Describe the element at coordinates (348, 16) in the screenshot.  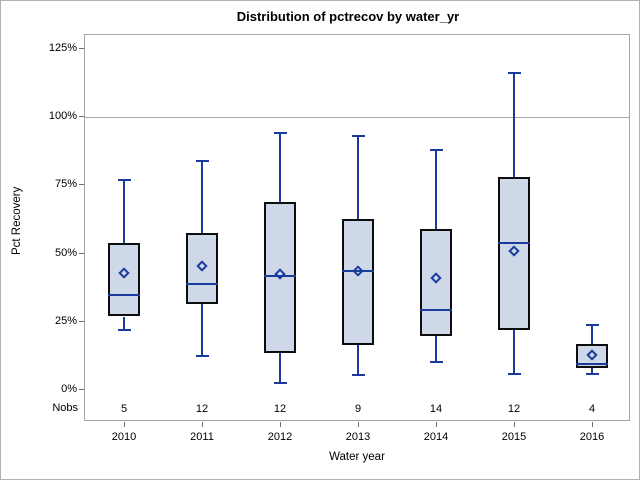
I see `chart-title: Distribution of pctrecov by water_yr` at that location.